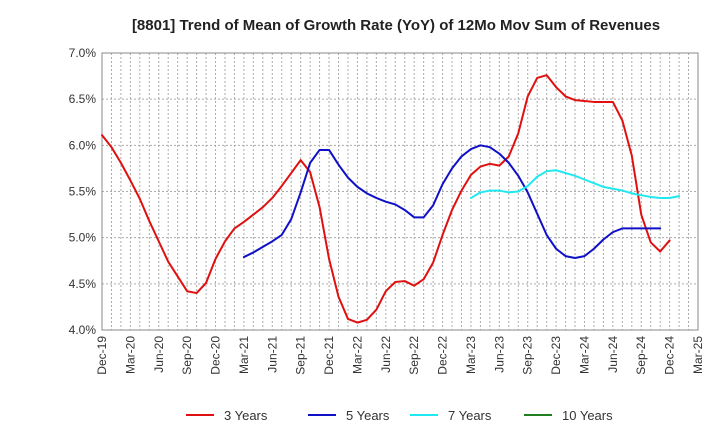 Image resolution: width=720 pixels, height=440 pixels. I want to click on legend-label: 7 Years, so click(470, 415).